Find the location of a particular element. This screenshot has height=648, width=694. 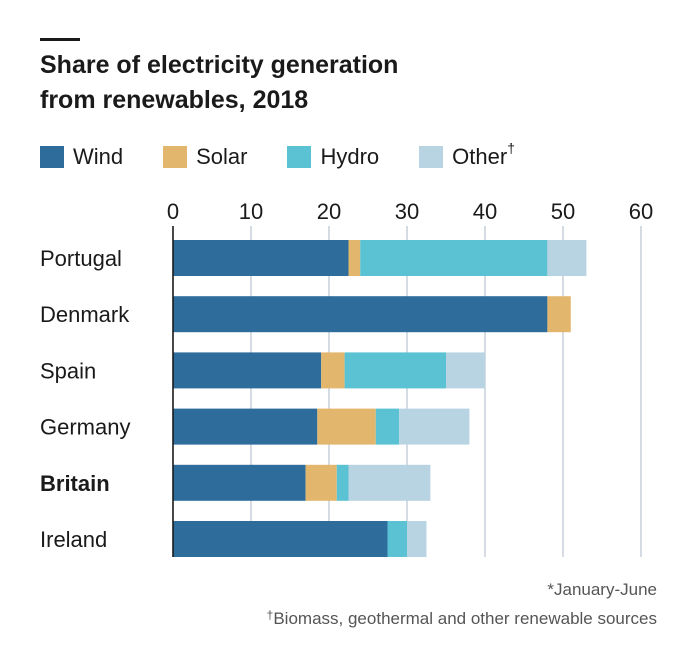

legend-label-hydro: Hydro is located at coordinates (350, 156).